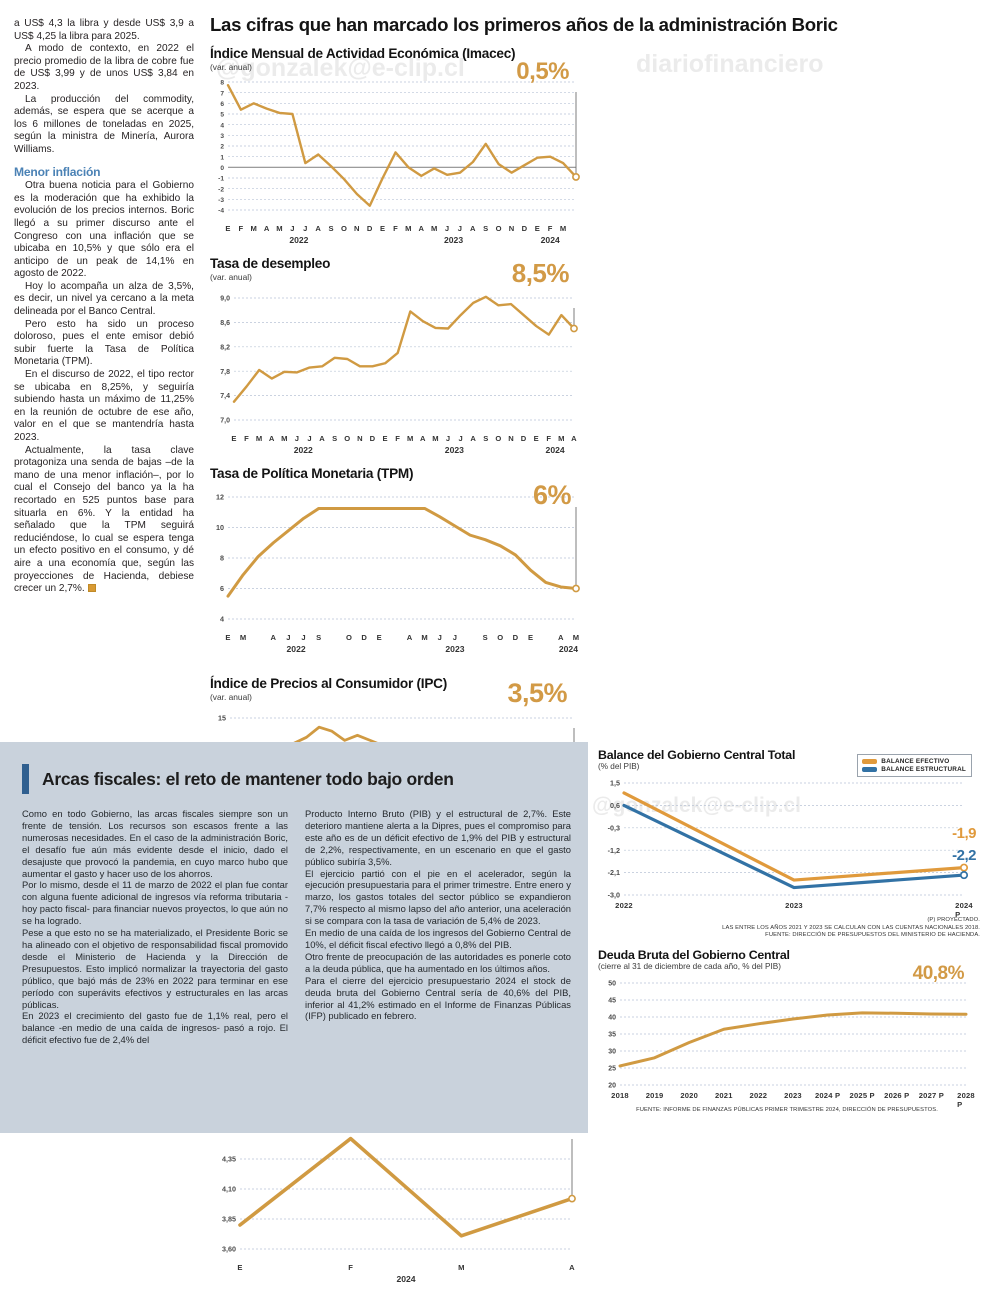 This screenshot has width=988, height=1306. What do you see at coordinates (222, 125) in the screenshot?
I see `svg-text: 4` at bounding box center [222, 125].